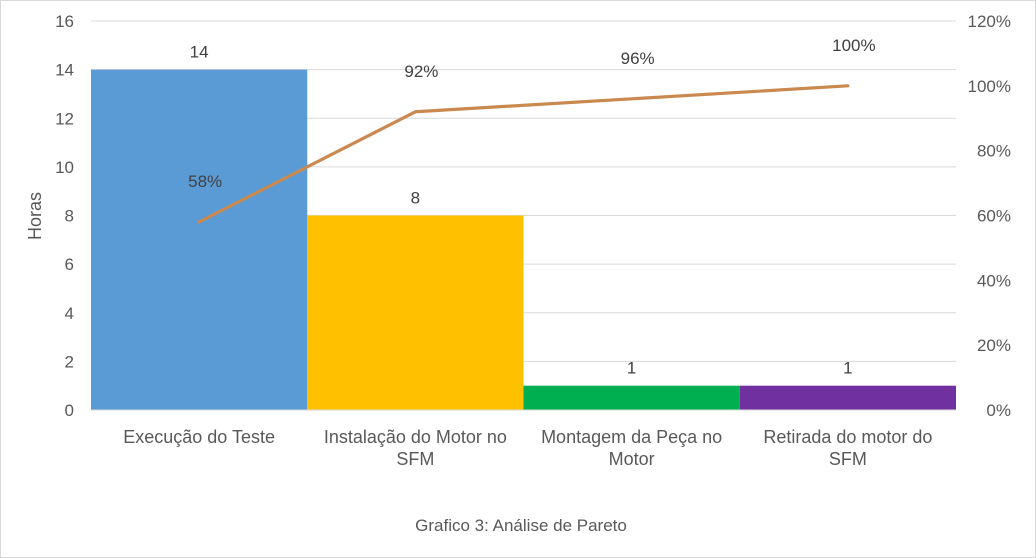 The width and height of the screenshot is (1036, 558). What do you see at coordinates (998, 410) in the screenshot?
I see `y2-tick-label: 0%` at bounding box center [998, 410].